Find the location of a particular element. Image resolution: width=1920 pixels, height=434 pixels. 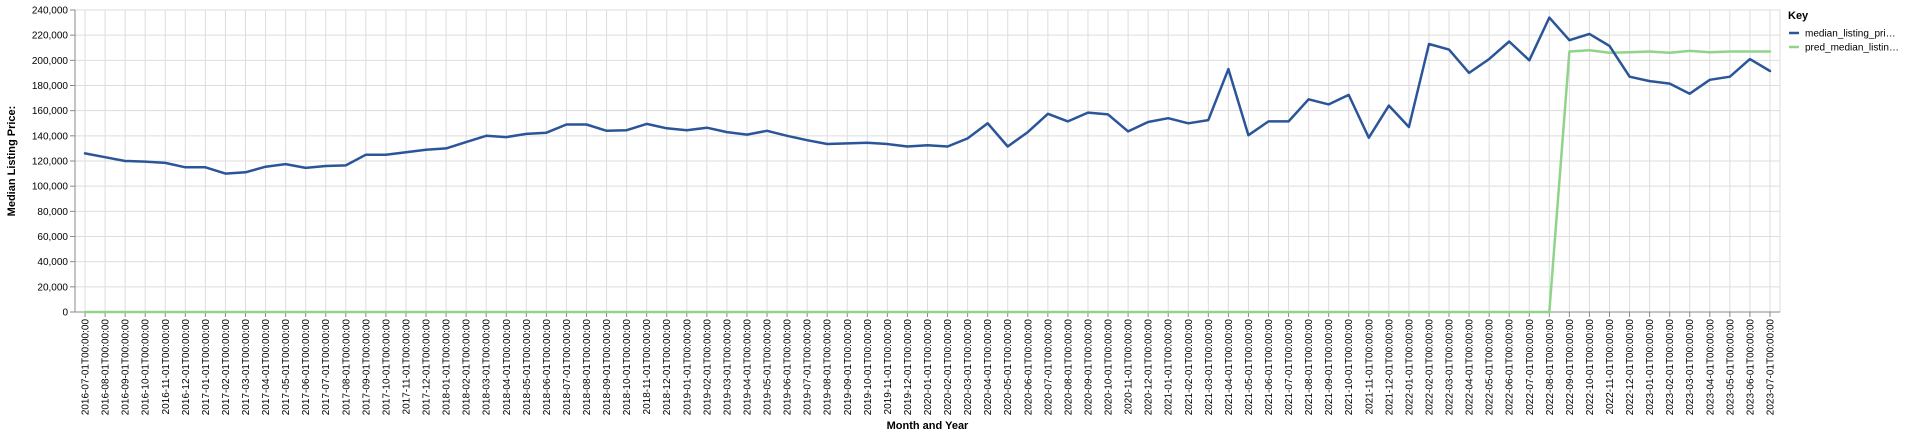

x-tick-label: 2016-12-01T00:00:00 is located at coordinates (186, 367).